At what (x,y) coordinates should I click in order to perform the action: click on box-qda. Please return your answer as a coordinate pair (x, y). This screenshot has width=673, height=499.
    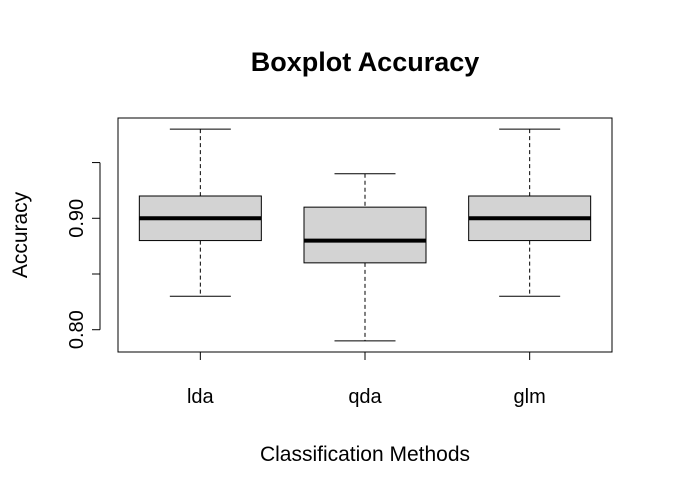
    Looking at the image, I should click on (365, 257).